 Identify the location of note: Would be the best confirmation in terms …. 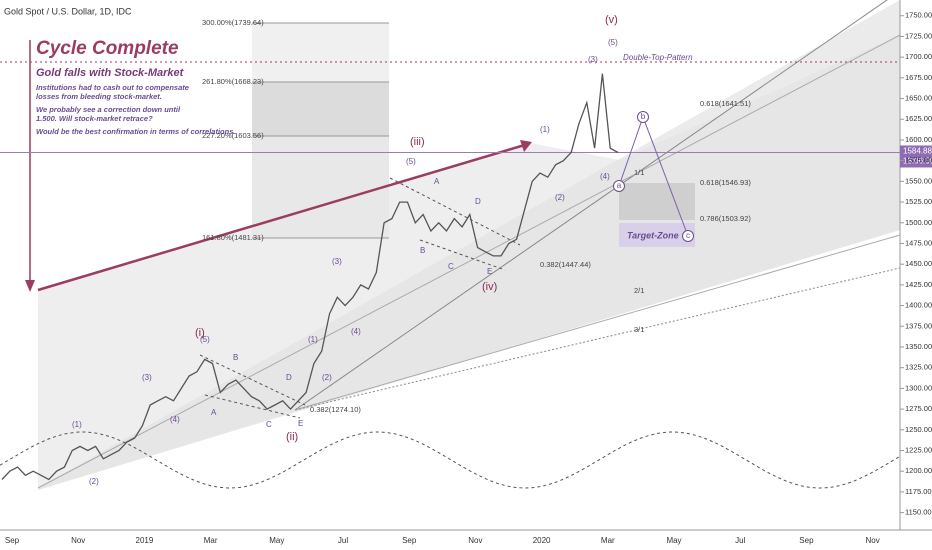
(135, 131).